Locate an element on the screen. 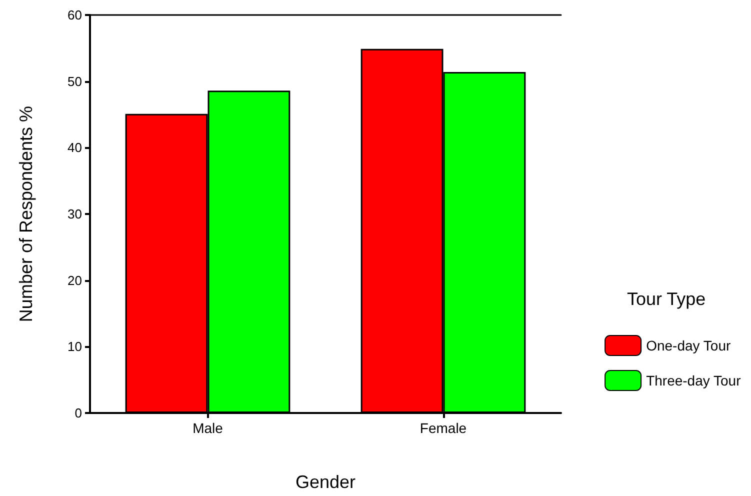 This screenshot has height=496, width=751. y-tick-label: 0 is located at coordinates (78, 413).